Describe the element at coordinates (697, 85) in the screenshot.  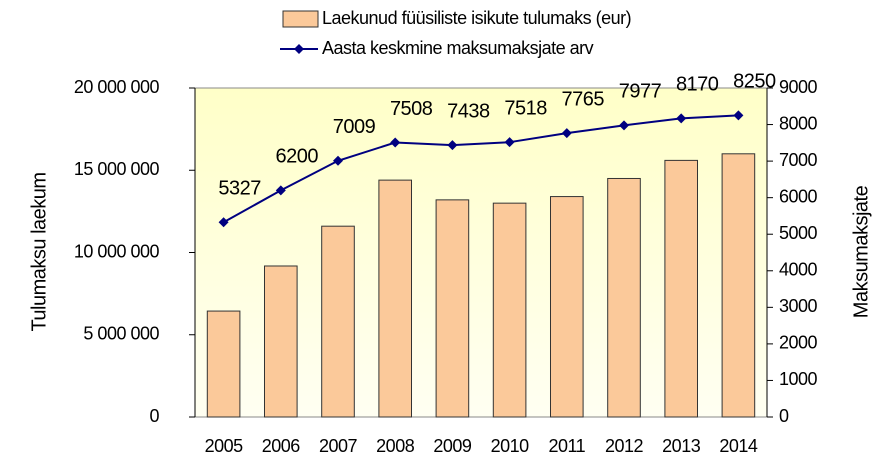
I see `data-label: 8170` at that location.